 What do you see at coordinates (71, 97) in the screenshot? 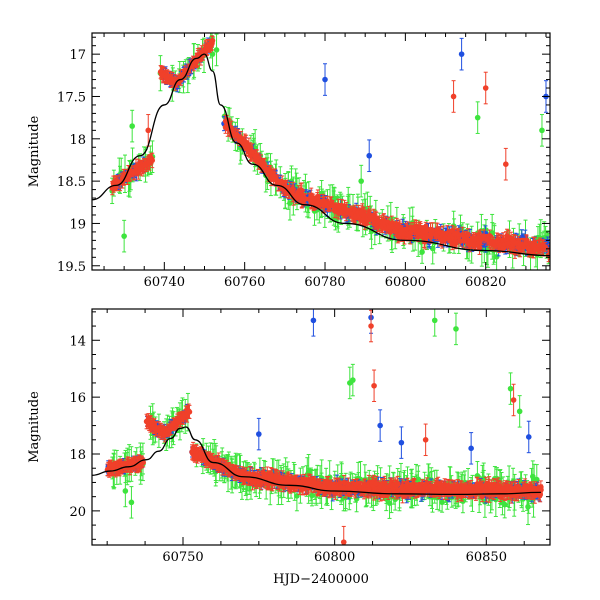
I see `y-tick-label: 17.5` at bounding box center [71, 97].